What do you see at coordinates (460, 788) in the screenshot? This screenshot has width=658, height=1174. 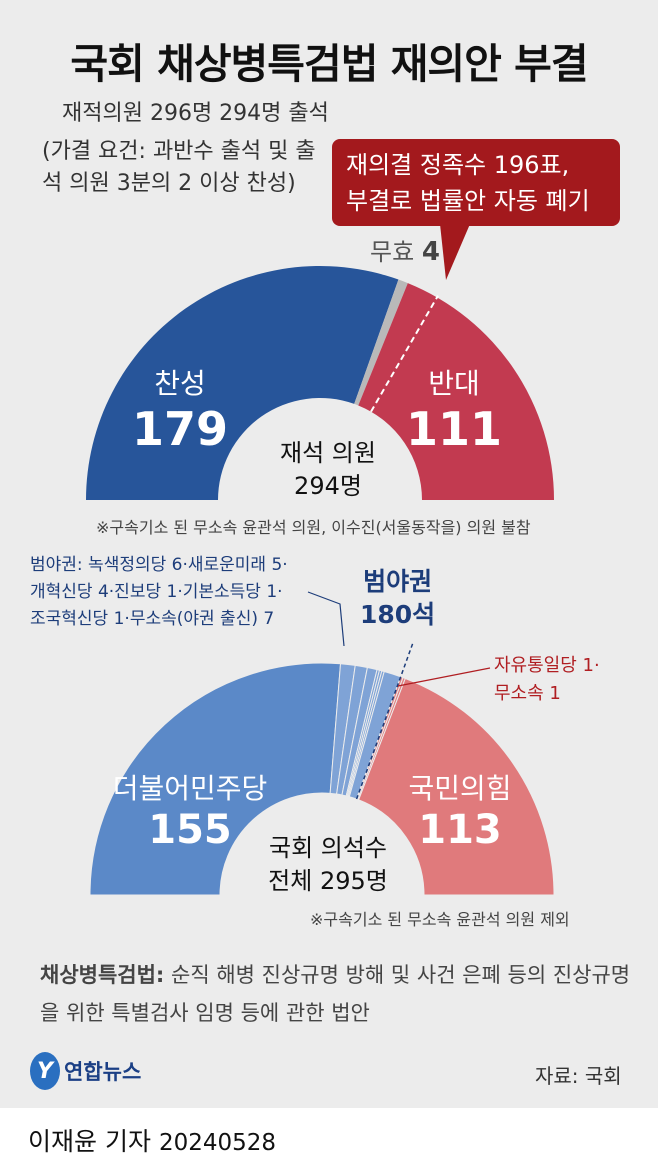 I see `ppp-label: 국민의힘` at bounding box center [460, 788].